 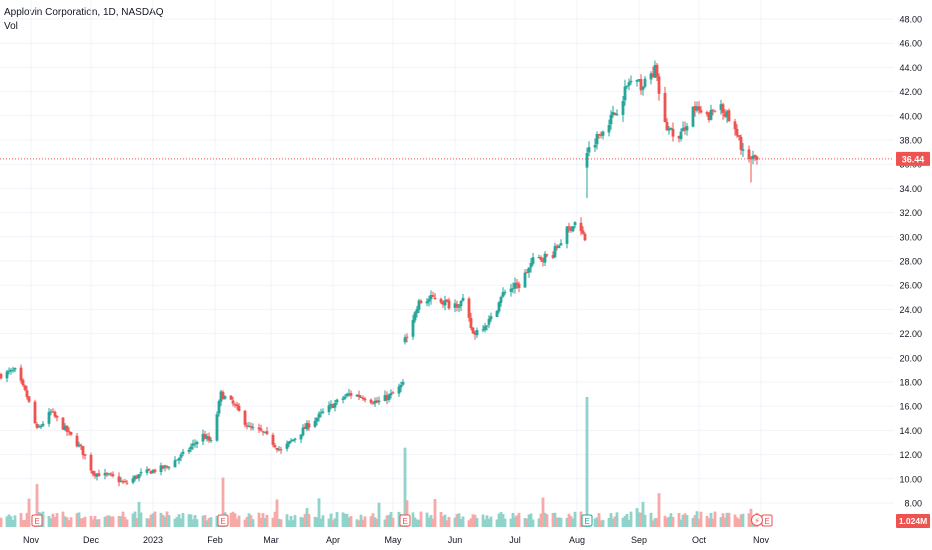 What do you see at coordinates (84, 12) in the screenshot?
I see `chart-title: Applovin Corporation, 1D, NASDAQ` at bounding box center [84, 12].